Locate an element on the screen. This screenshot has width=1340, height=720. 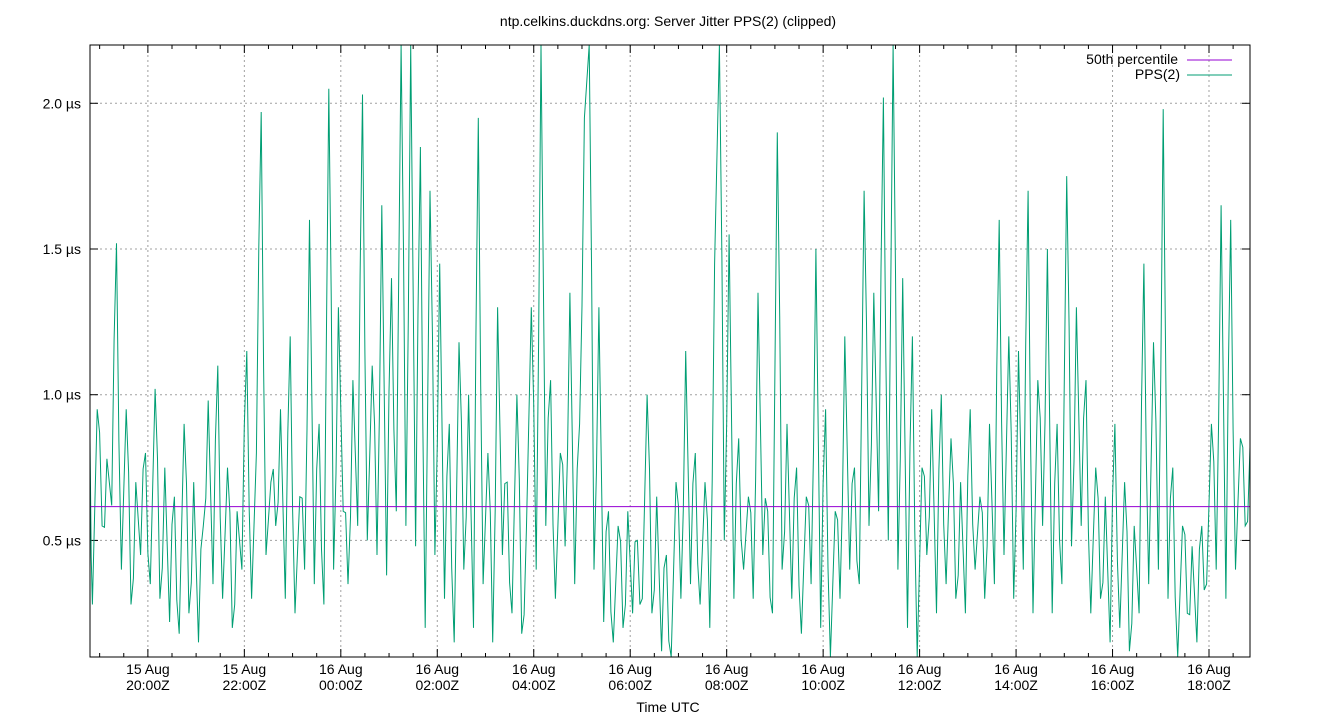
x-tick-time-label: 06:00Z is located at coordinates (630, 685).